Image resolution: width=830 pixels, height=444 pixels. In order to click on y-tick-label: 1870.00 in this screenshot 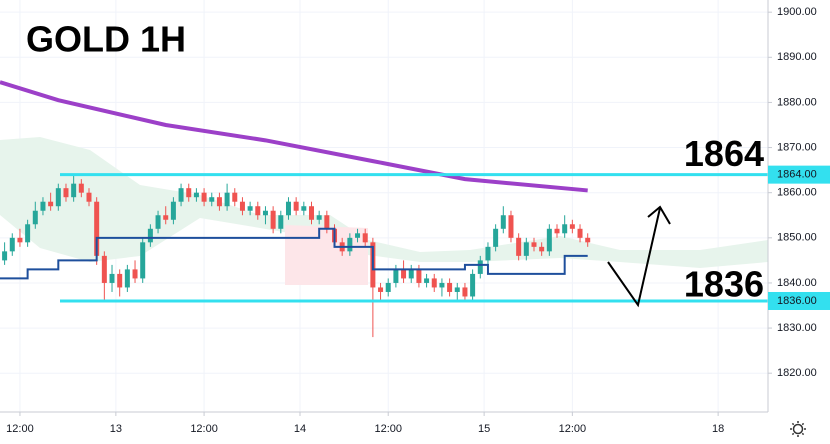, I will do `click(797, 147)`.